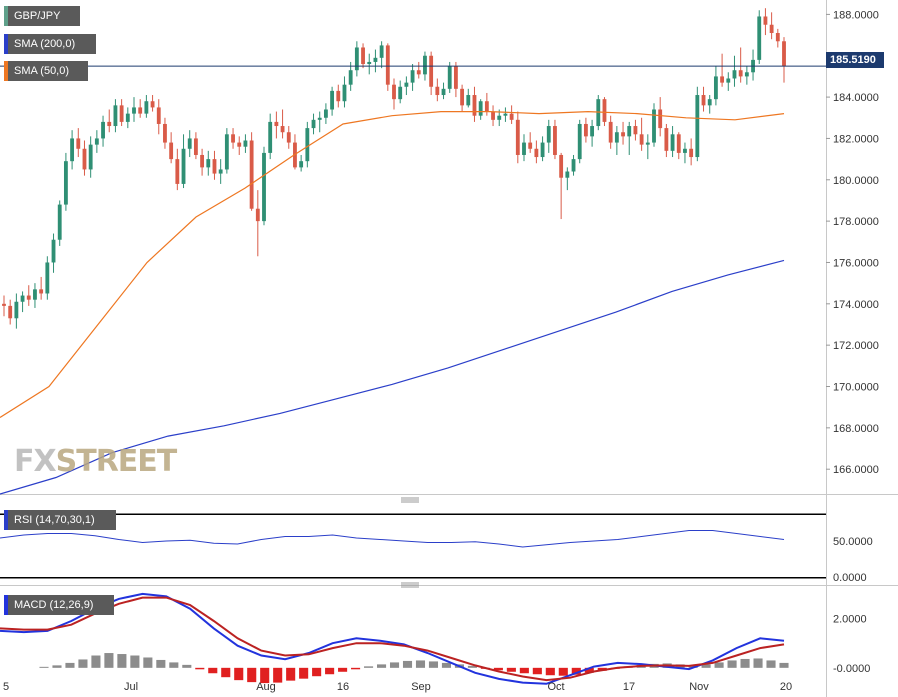  Describe the element at coordinates (266, 687) in the screenshot. I see `x-tick-label: Aug` at that location.